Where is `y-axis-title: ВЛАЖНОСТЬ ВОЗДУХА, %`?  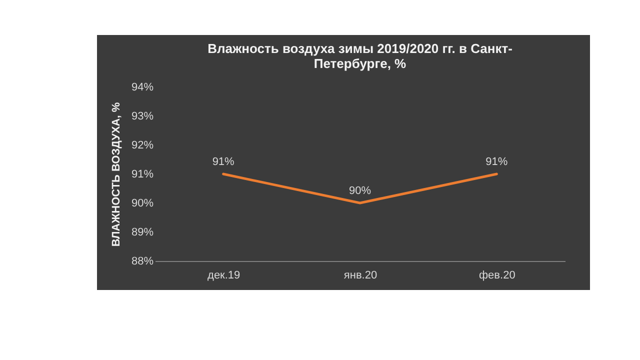 y-axis-title: ВЛАЖНОСТЬ ВОЗДУХА, % is located at coordinates (116, 174).